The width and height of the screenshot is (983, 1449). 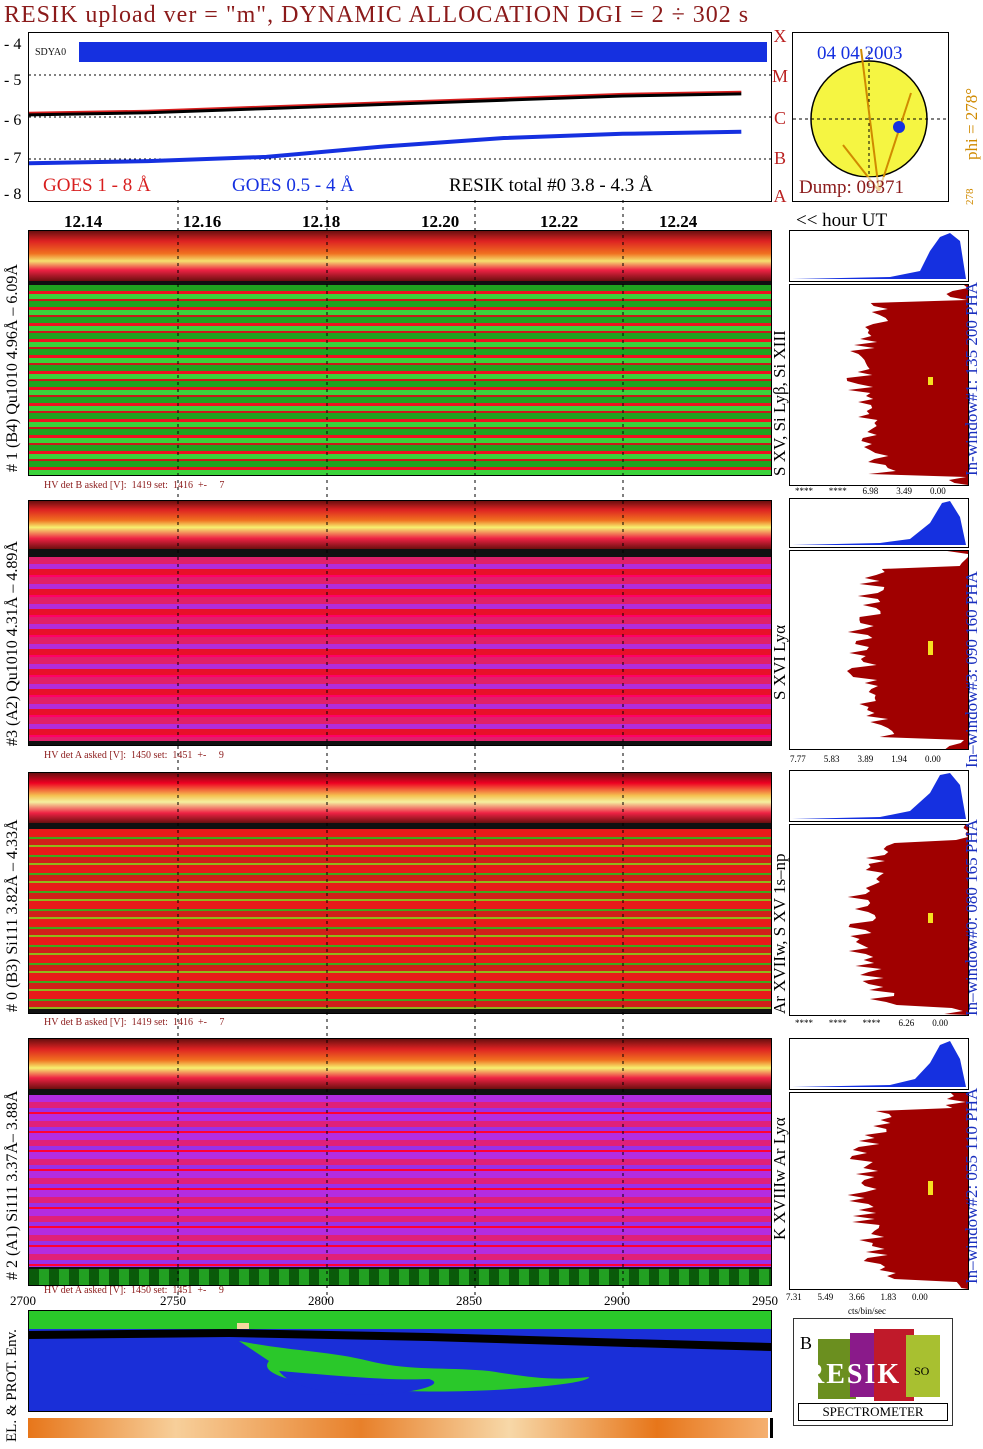 What do you see at coordinates (971, 669) in the screenshot?
I see `window-label-3: In–window#3: 090 160 PHA` at bounding box center [971, 669].